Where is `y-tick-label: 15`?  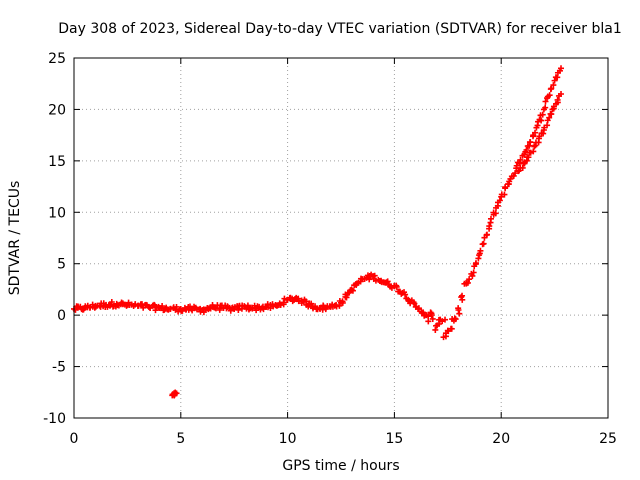 y-tick-label: 15 is located at coordinates (57, 162).